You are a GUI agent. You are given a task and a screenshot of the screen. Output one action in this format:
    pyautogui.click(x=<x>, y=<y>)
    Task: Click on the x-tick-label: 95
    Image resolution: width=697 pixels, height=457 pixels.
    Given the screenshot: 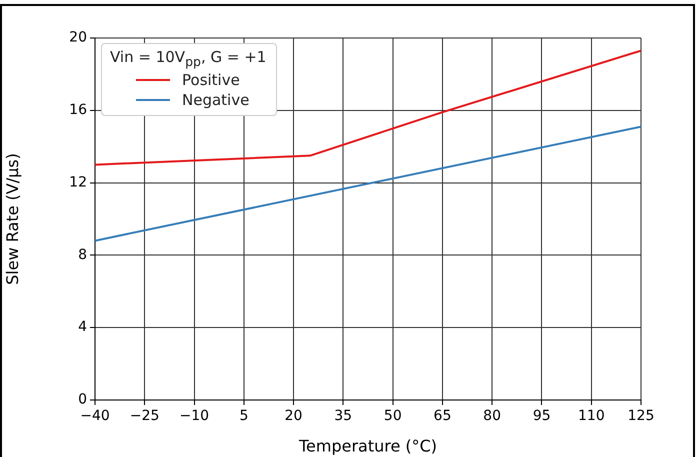 What is the action you would take?
    pyautogui.click(x=541, y=416)
    